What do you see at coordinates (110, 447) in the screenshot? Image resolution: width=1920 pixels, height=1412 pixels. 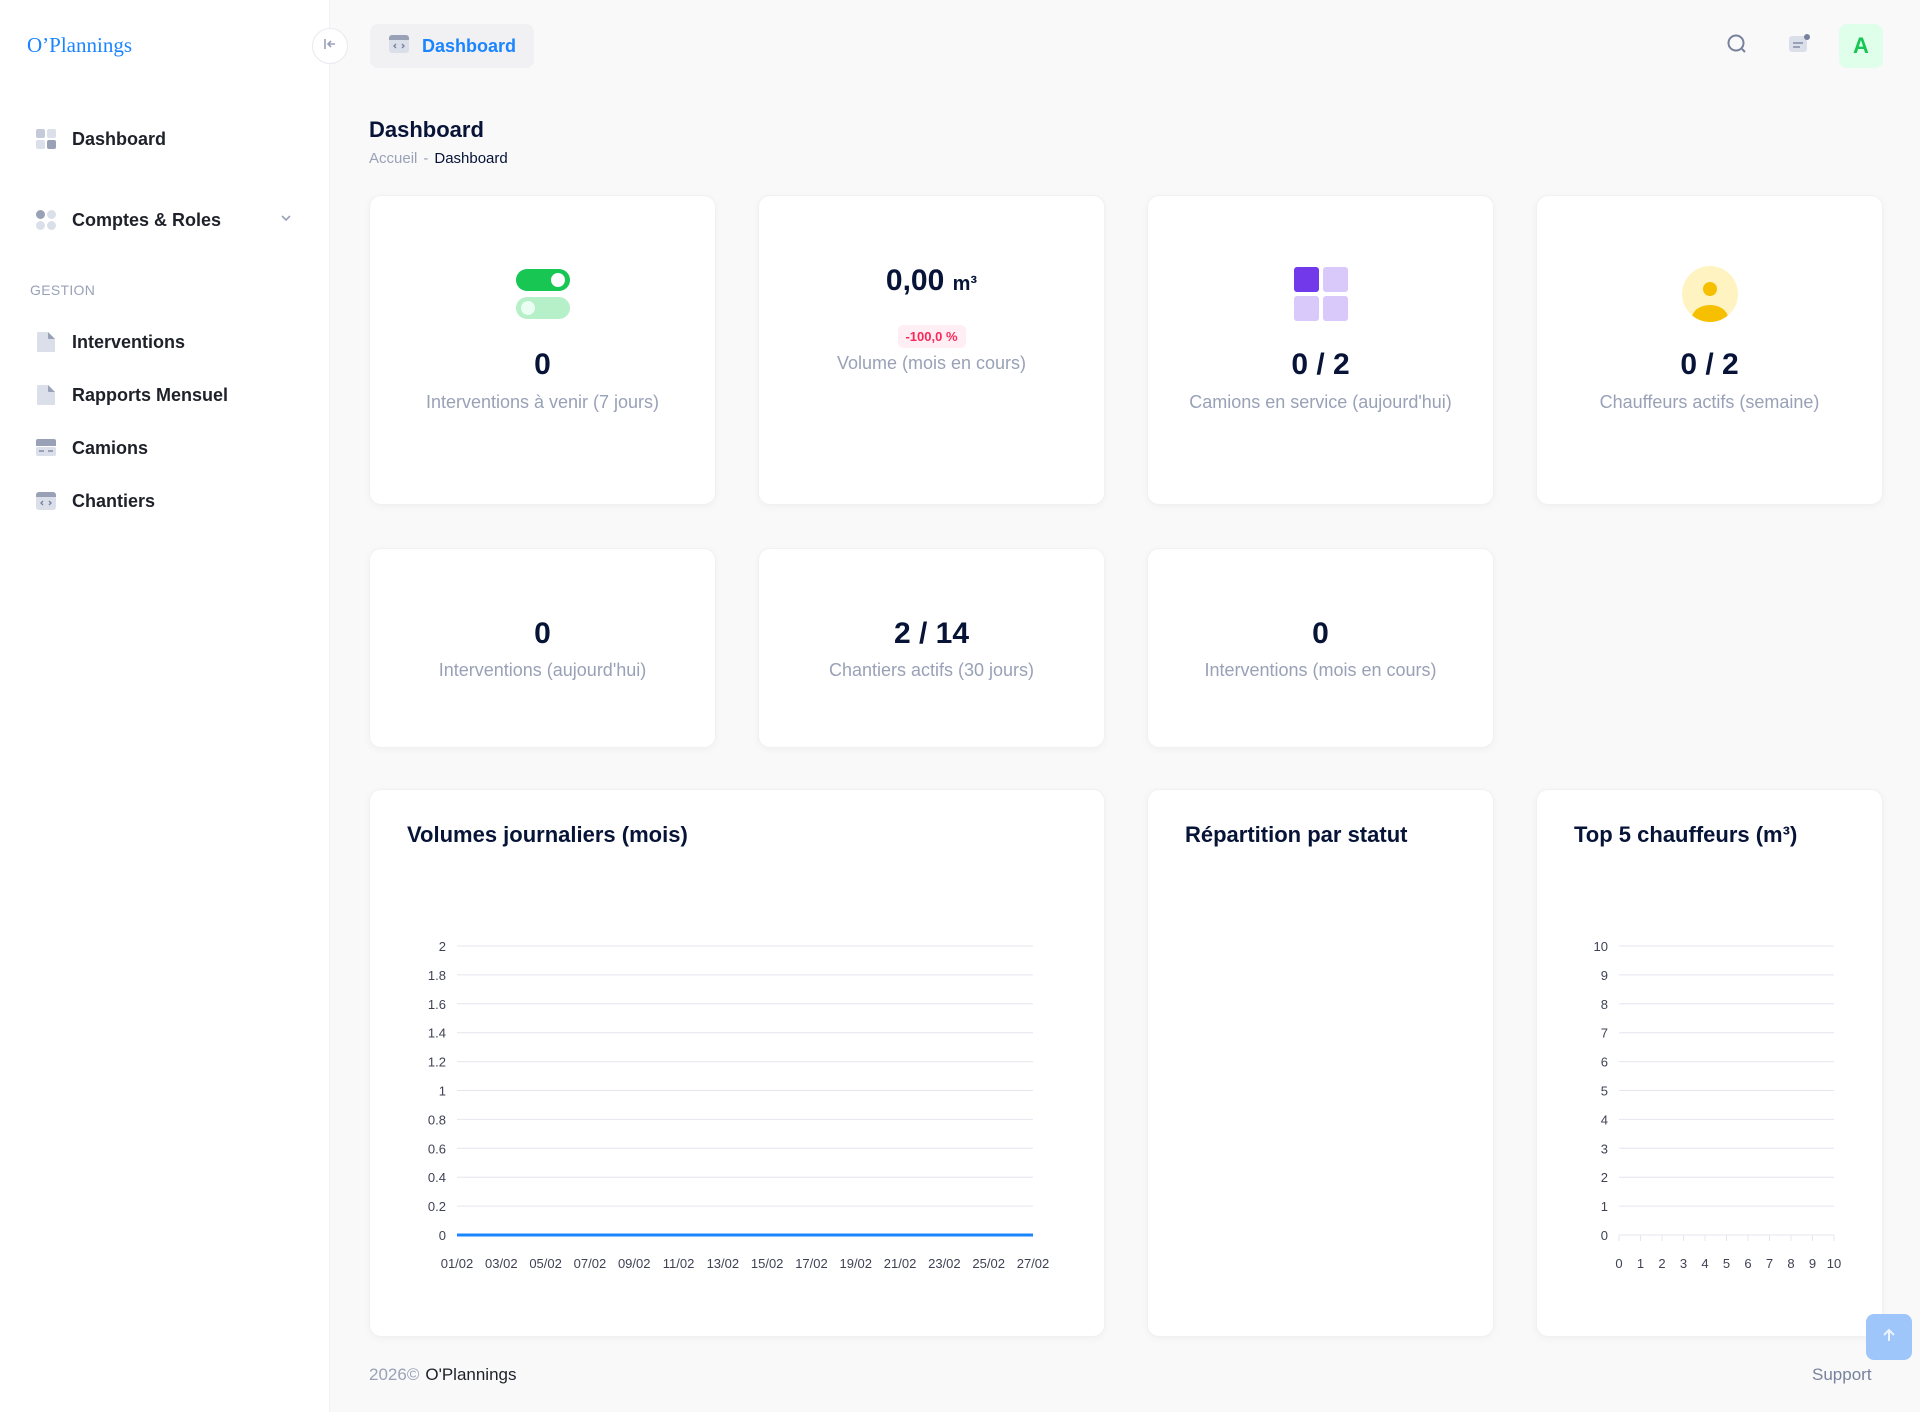 I see `sidebar-item-label: Camions` at bounding box center [110, 447].